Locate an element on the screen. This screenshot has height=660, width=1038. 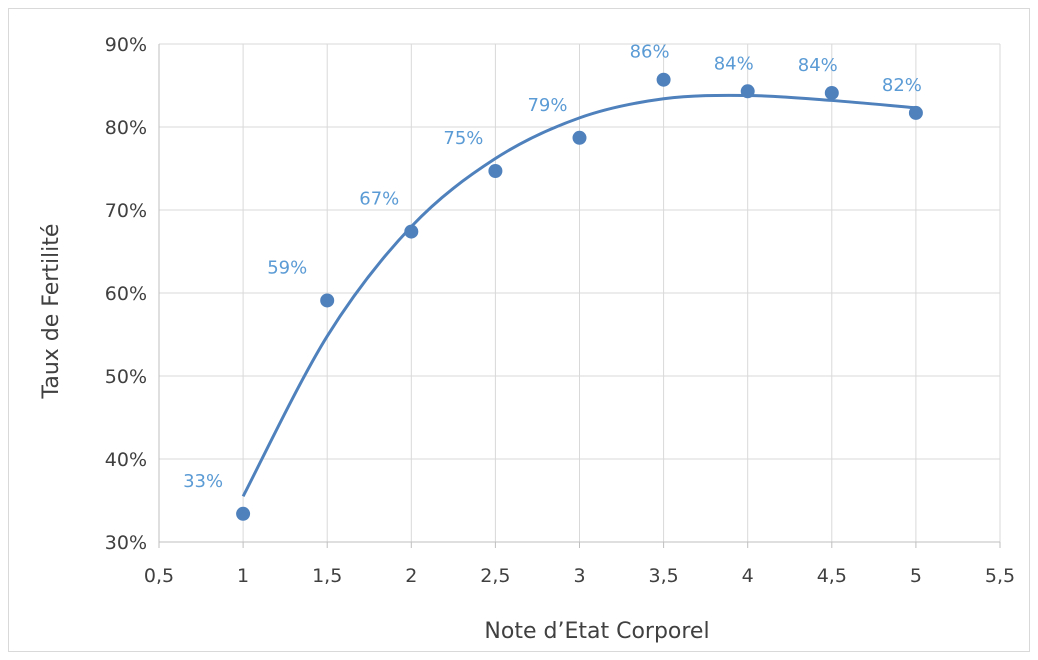
x-tick-label: 3 is located at coordinates (579, 576).